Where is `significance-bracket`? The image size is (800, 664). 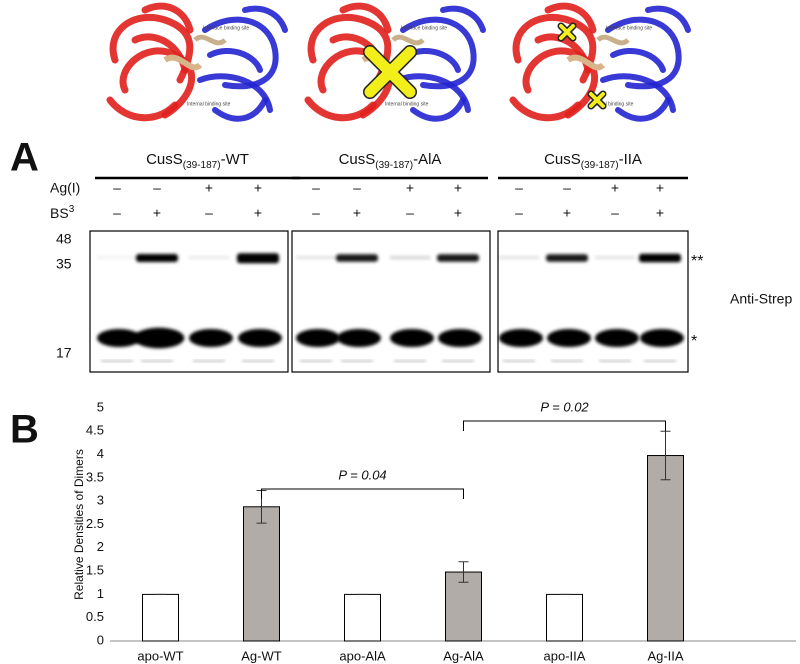 significance-bracket is located at coordinates (564, 425).